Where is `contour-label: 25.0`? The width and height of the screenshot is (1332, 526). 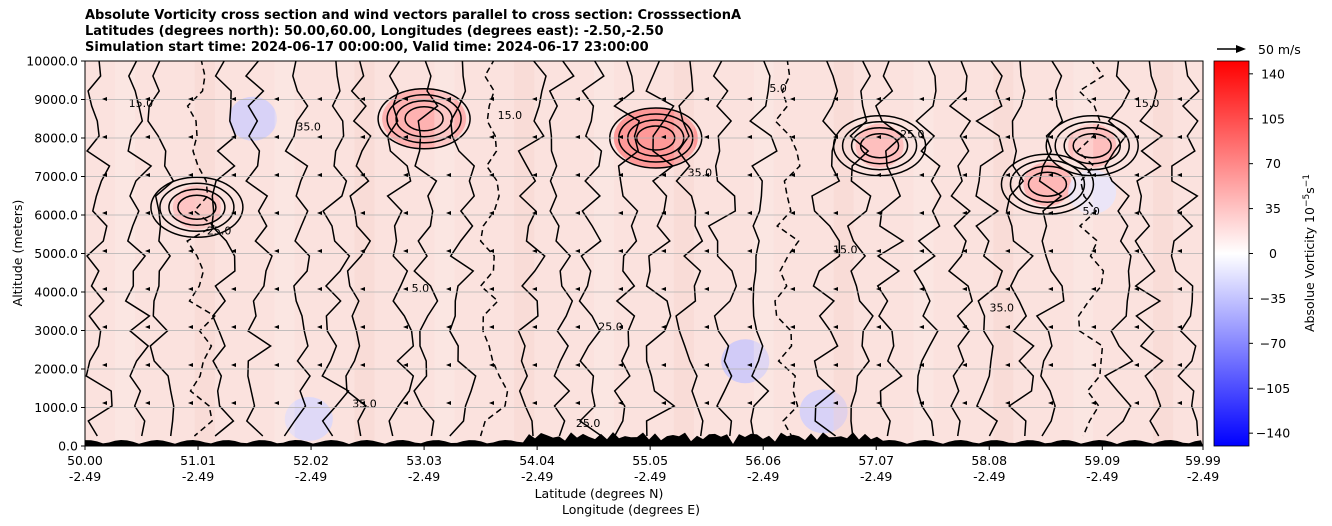 contour-label: 25.0 is located at coordinates (219, 230).